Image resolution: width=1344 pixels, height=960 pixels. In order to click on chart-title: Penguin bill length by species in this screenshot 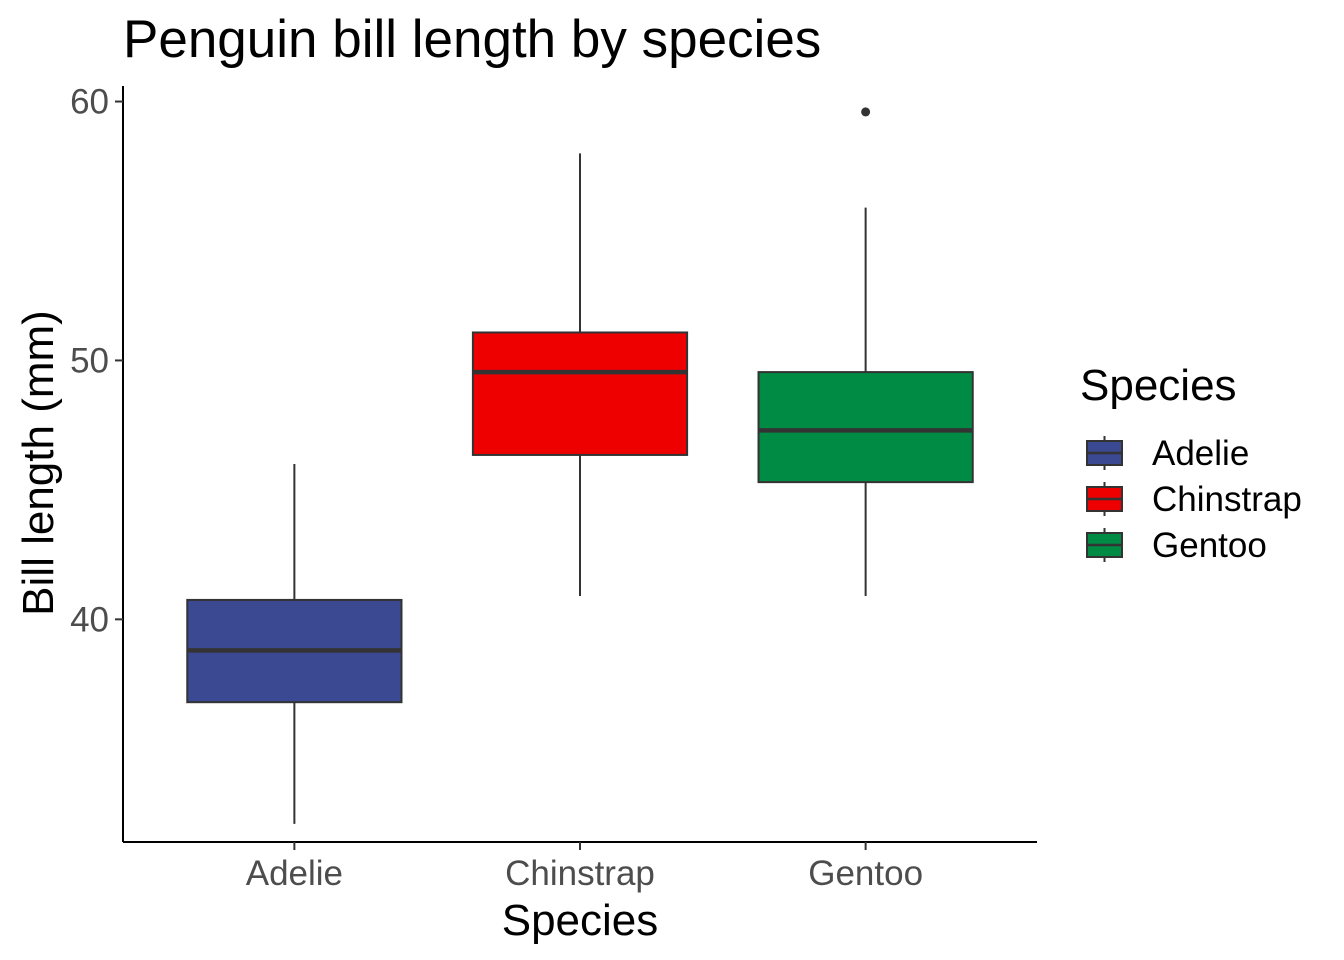, I will do `click(472, 39)`.